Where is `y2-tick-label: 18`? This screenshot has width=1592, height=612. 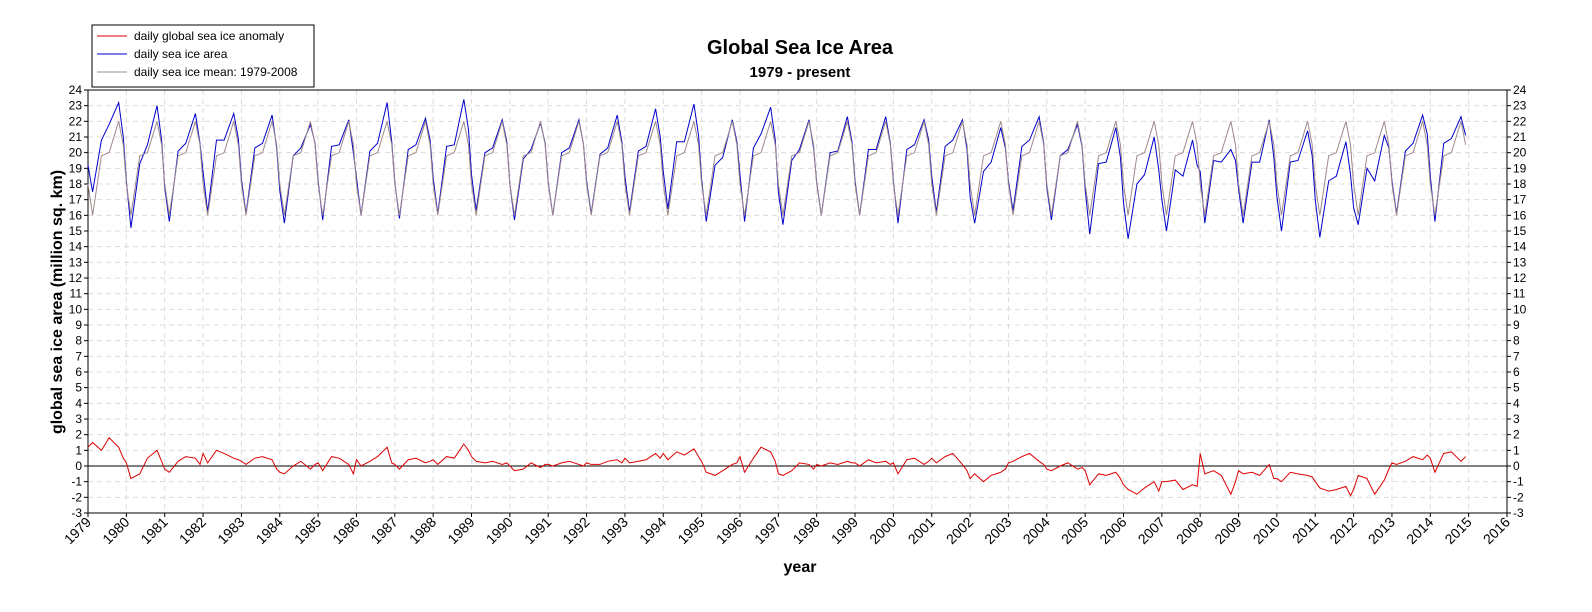 y2-tick-label: 18 is located at coordinates (1520, 184).